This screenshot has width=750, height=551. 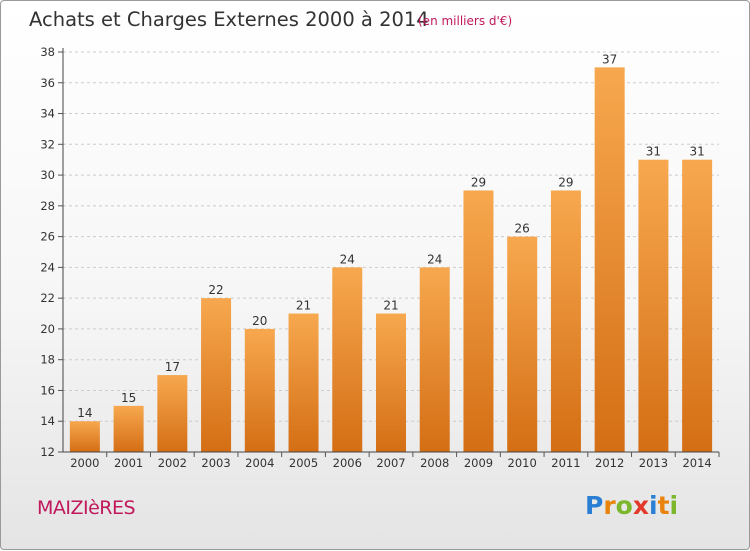 What do you see at coordinates (47, 252) in the screenshot?
I see `y-tick-labels: 12 14 16 18 20 22 24 26 28 30 32 34 36 38` at bounding box center [47, 252].